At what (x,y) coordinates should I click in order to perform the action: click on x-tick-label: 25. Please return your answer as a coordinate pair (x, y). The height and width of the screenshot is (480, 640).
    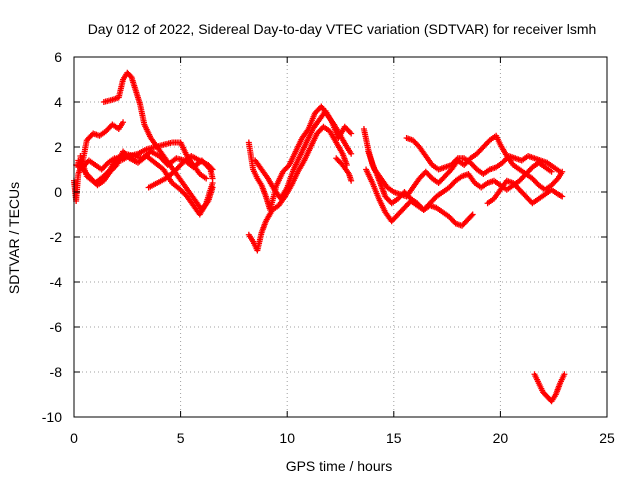
    Looking at the image, I should click on (607, 438).